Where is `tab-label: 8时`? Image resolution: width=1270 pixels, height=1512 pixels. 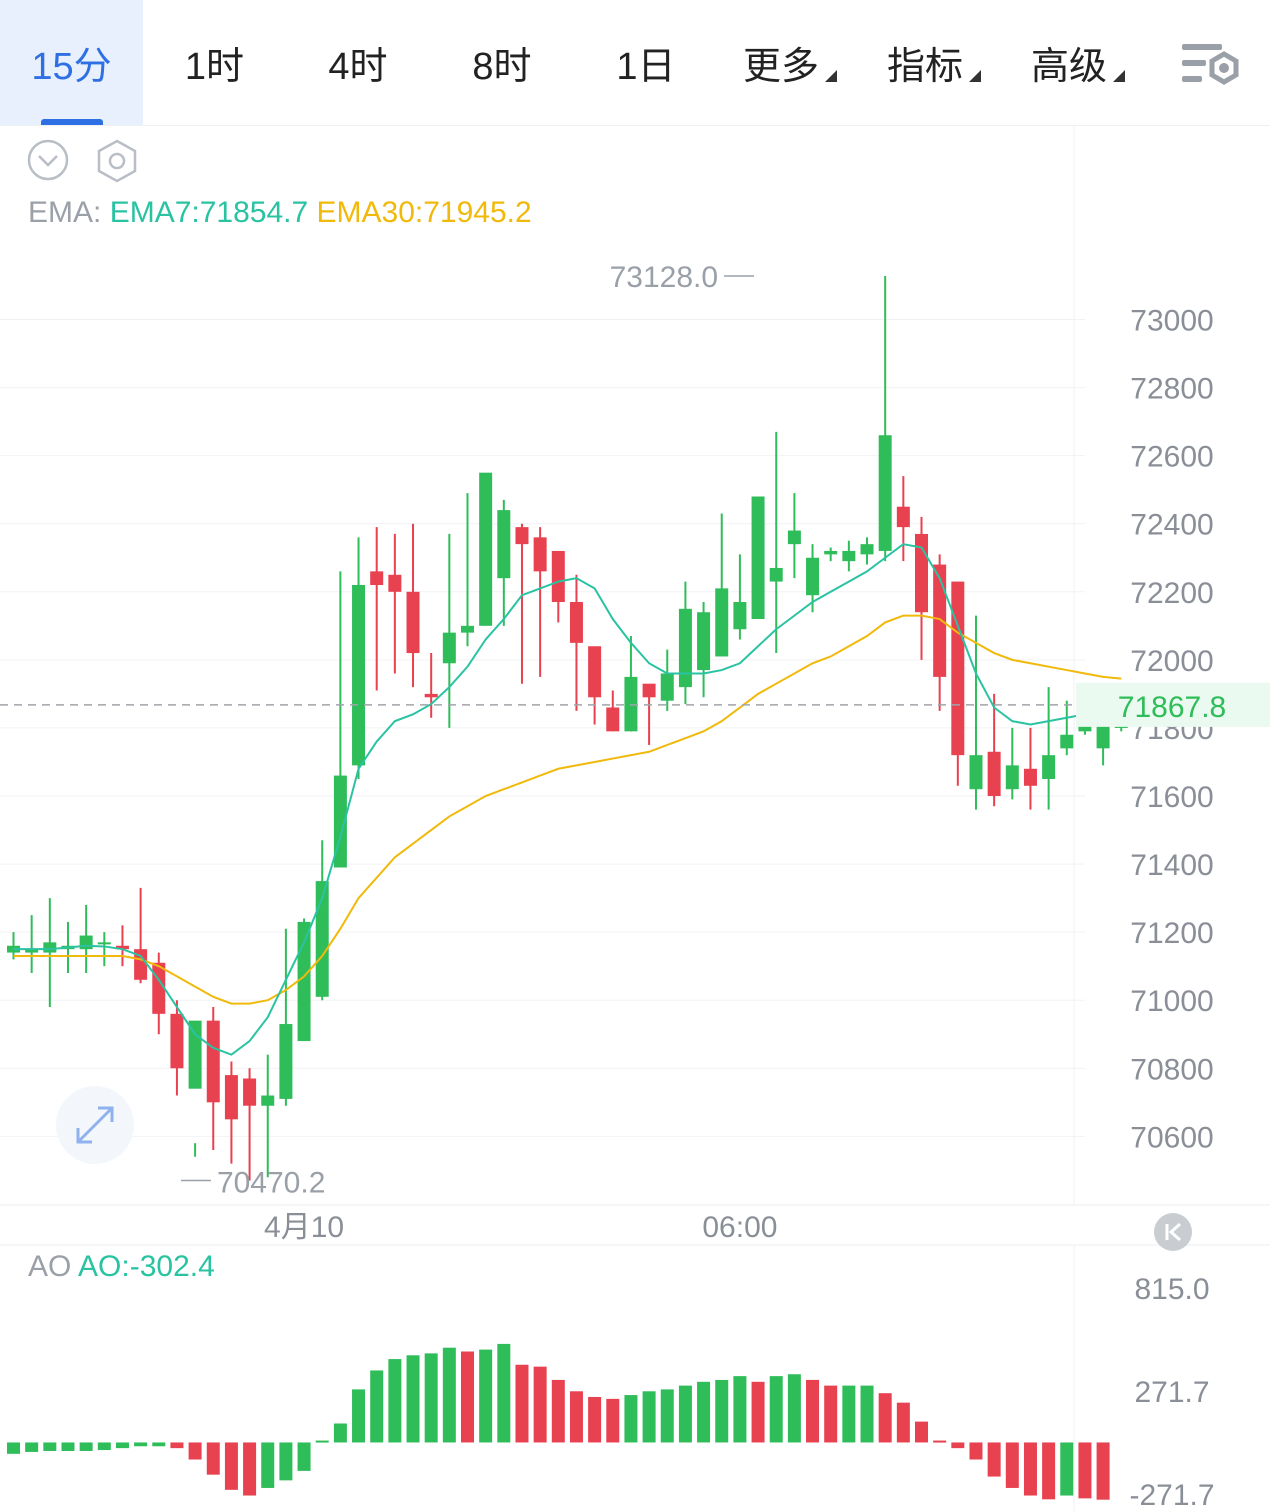
tab-label: 8时 is located at coordinates (502, 67).